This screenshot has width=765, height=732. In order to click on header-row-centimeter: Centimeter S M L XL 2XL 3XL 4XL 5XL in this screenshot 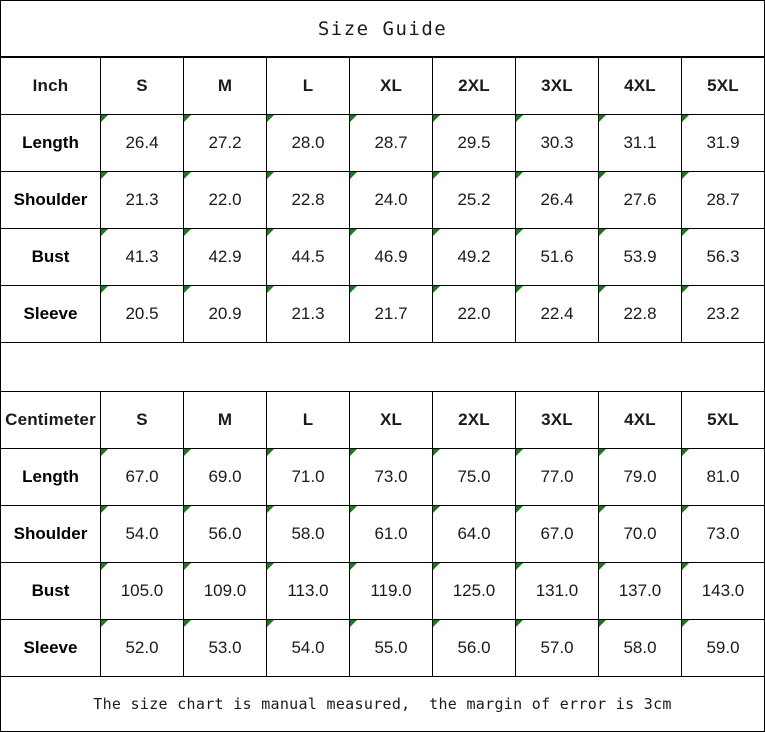, I will do `click(382, 420)`.